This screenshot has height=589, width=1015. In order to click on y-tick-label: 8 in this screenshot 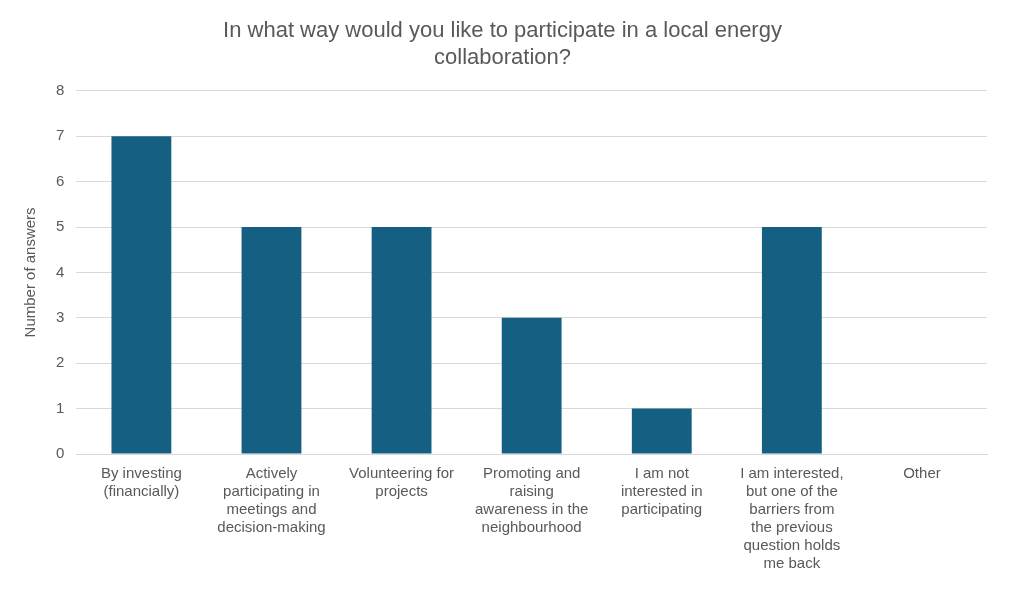, I will do `click(60, 89)`.